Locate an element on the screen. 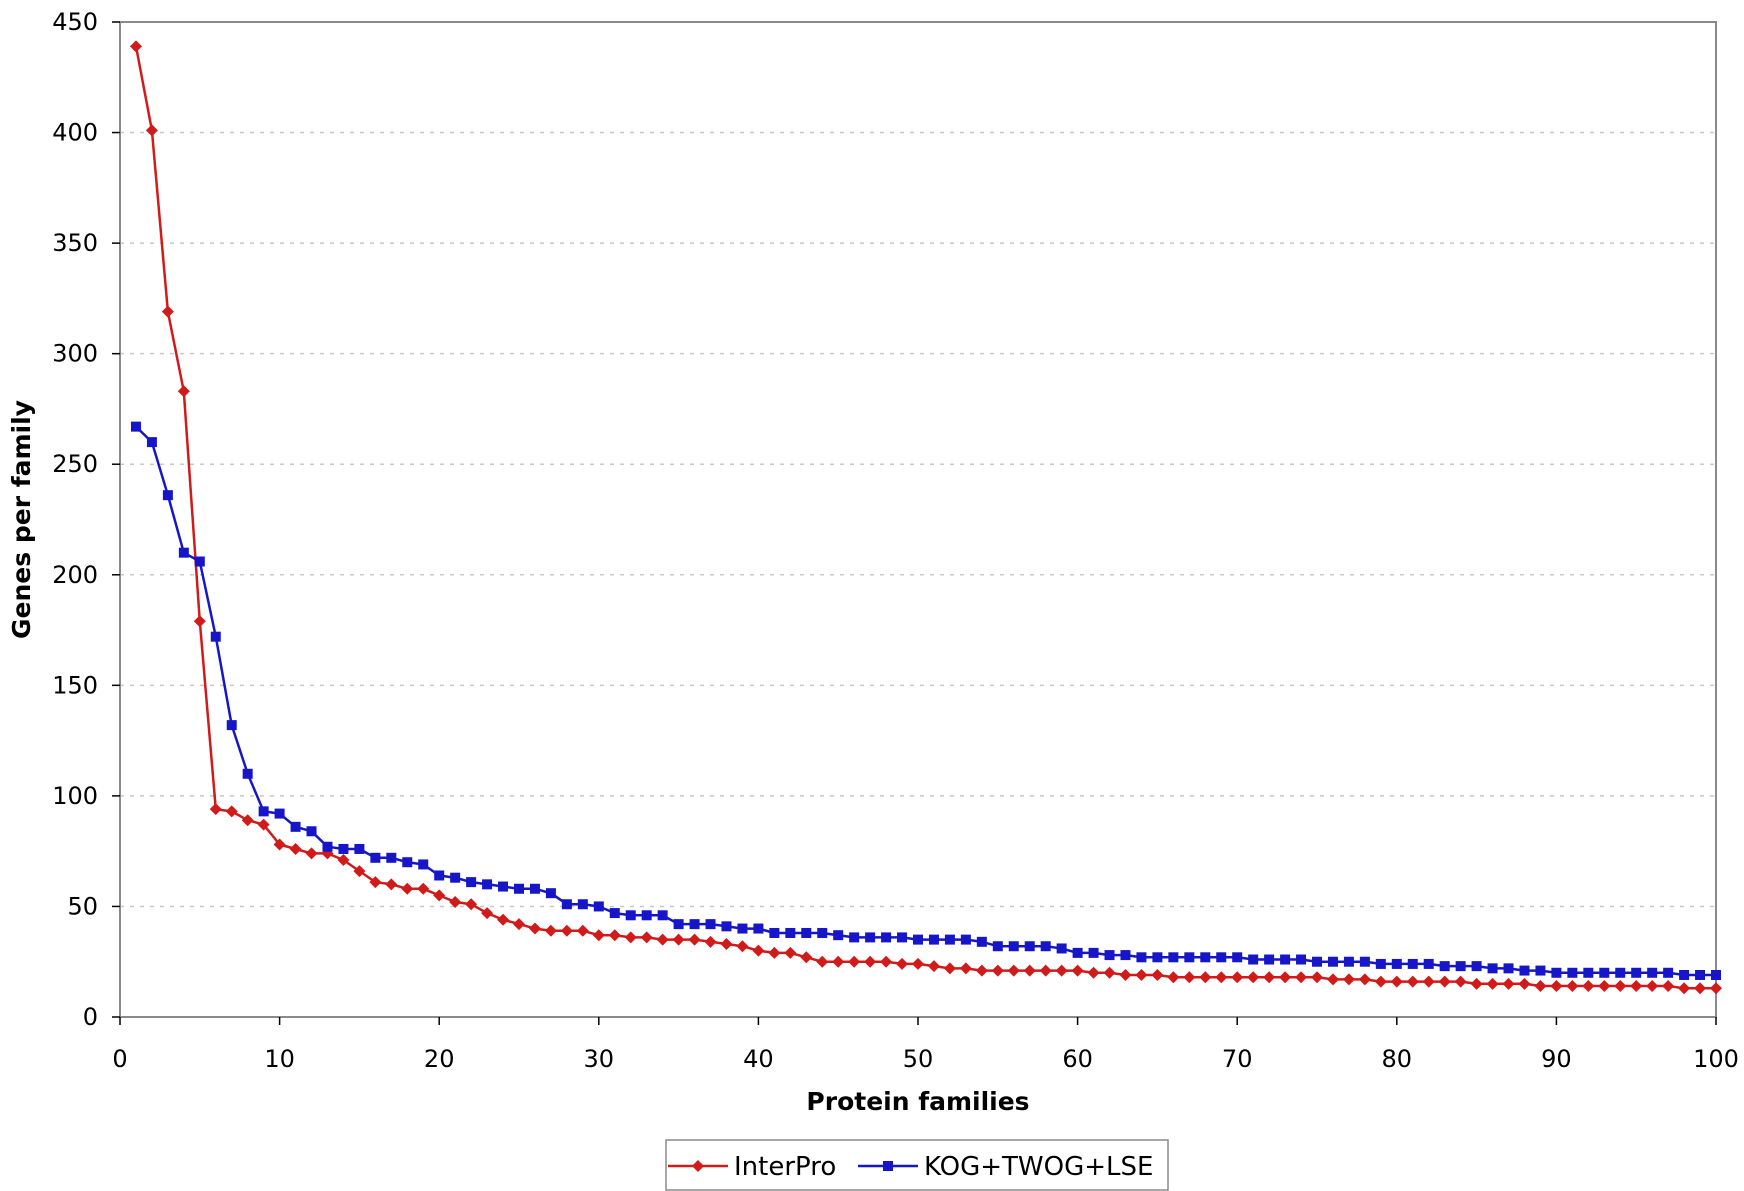 This screenshot has width=1744, height=1191. y-tick-label: 250 is located at coordinates (75, 464).